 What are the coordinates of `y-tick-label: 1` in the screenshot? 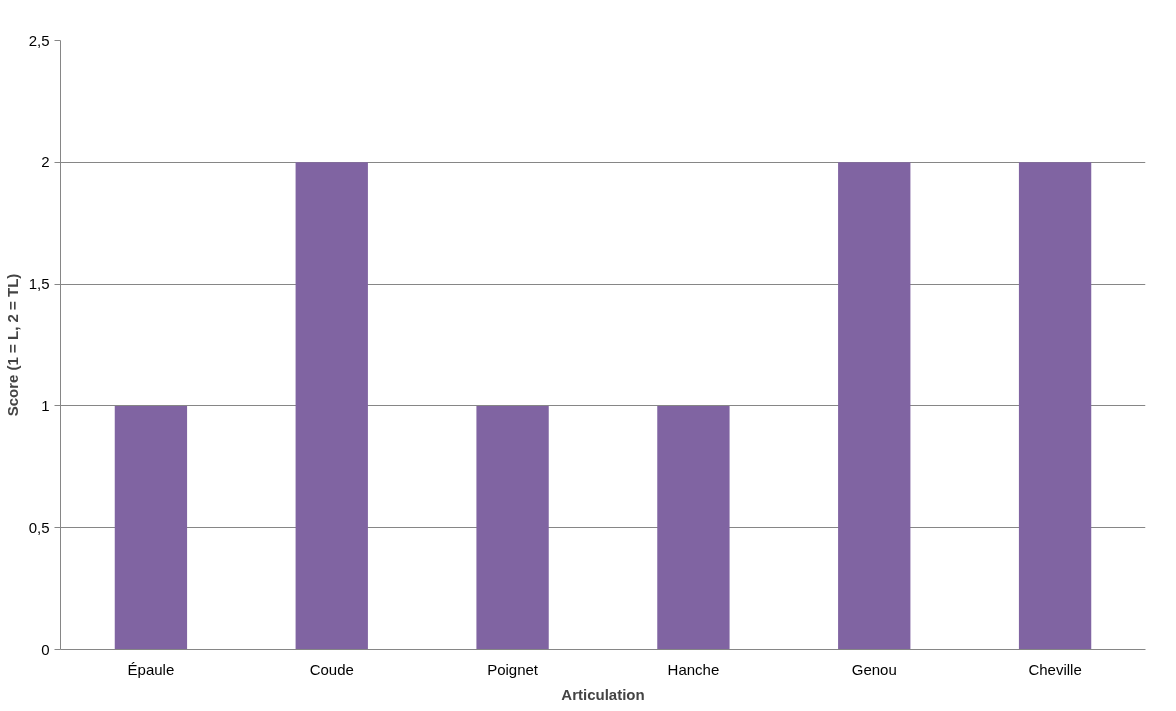 It's located at (45, 405).